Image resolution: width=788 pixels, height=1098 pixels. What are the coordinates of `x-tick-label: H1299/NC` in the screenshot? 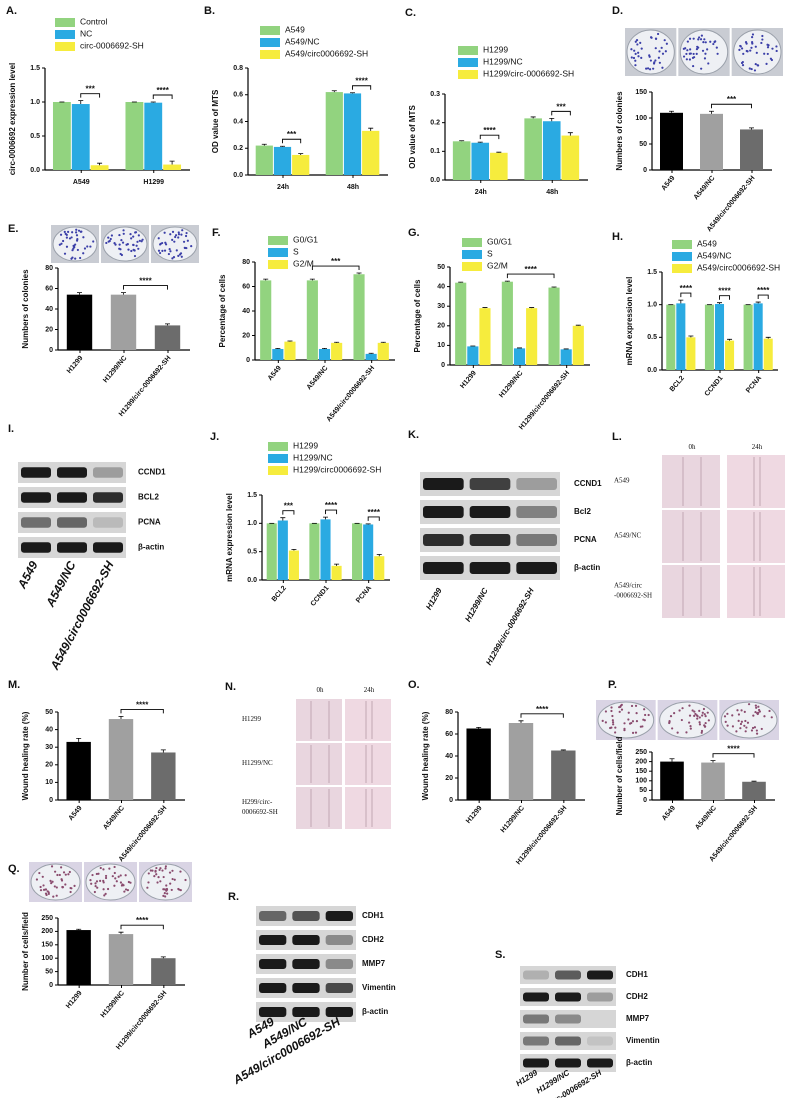 It's located at (113, 1005).